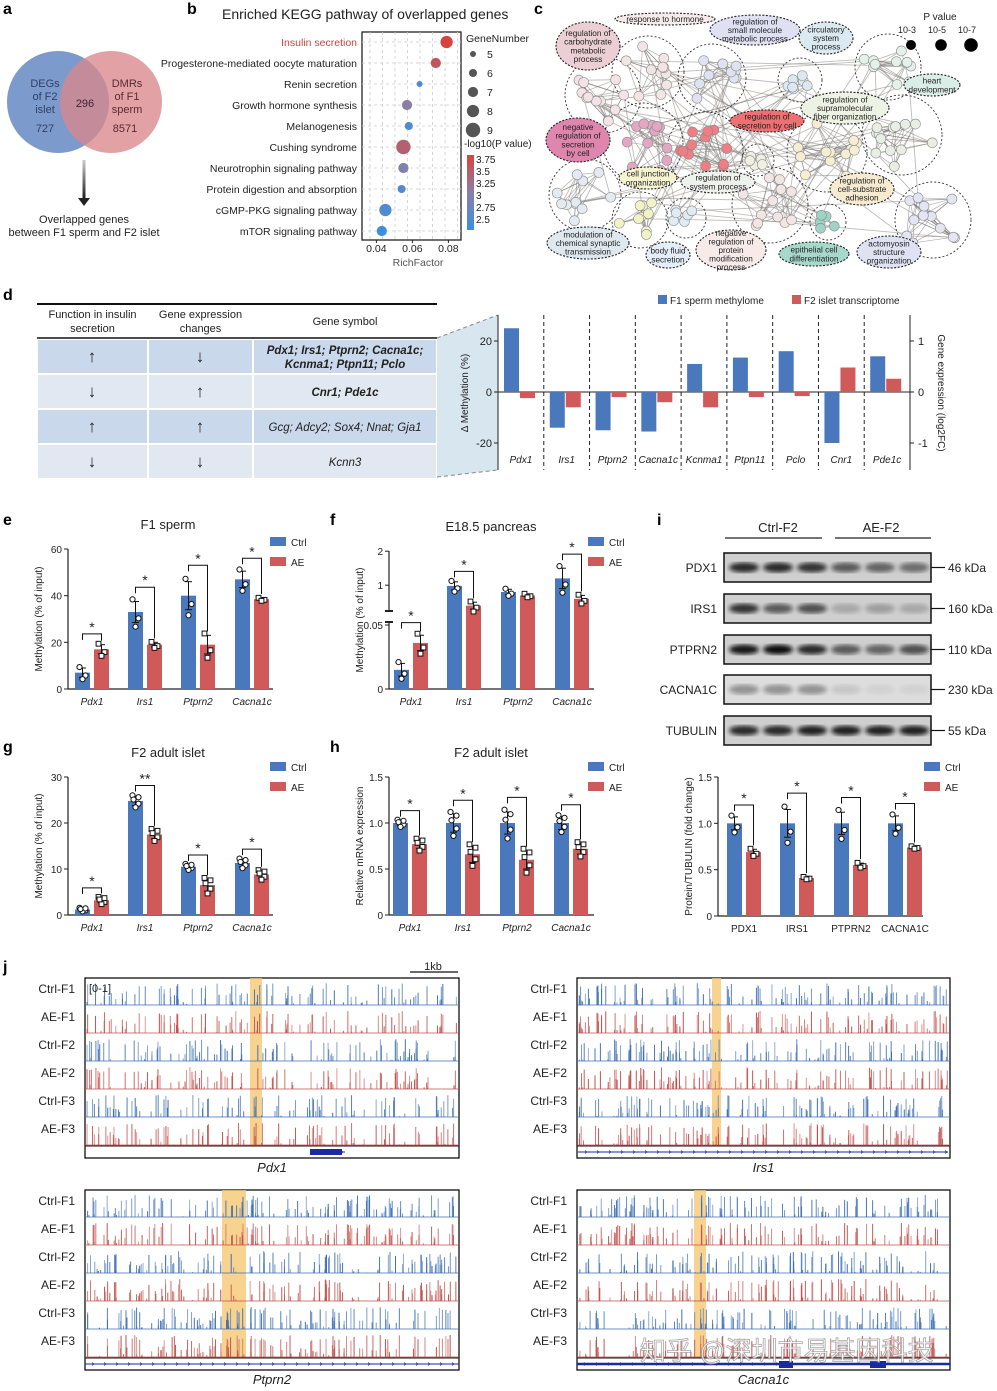 The image size is (997, 1391). What do you see at coordinates (486, 208) in the screenshot?
I see `color-legend-label: 2.75` at bounding box center [486, 208].